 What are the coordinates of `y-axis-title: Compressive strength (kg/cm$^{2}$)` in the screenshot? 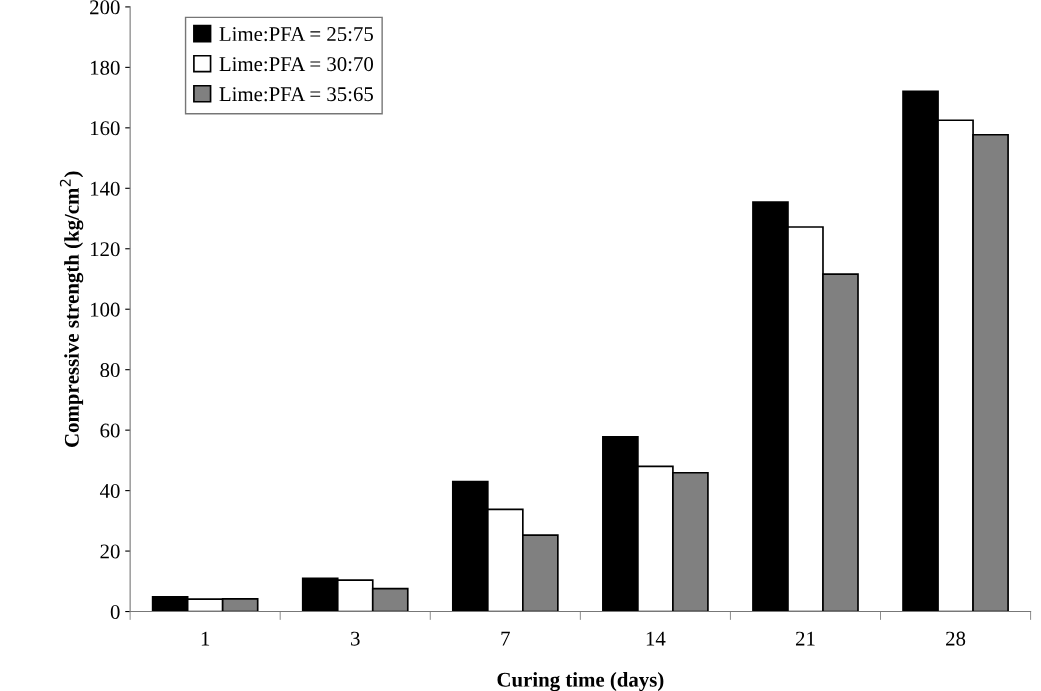 It's located at (71, 309).